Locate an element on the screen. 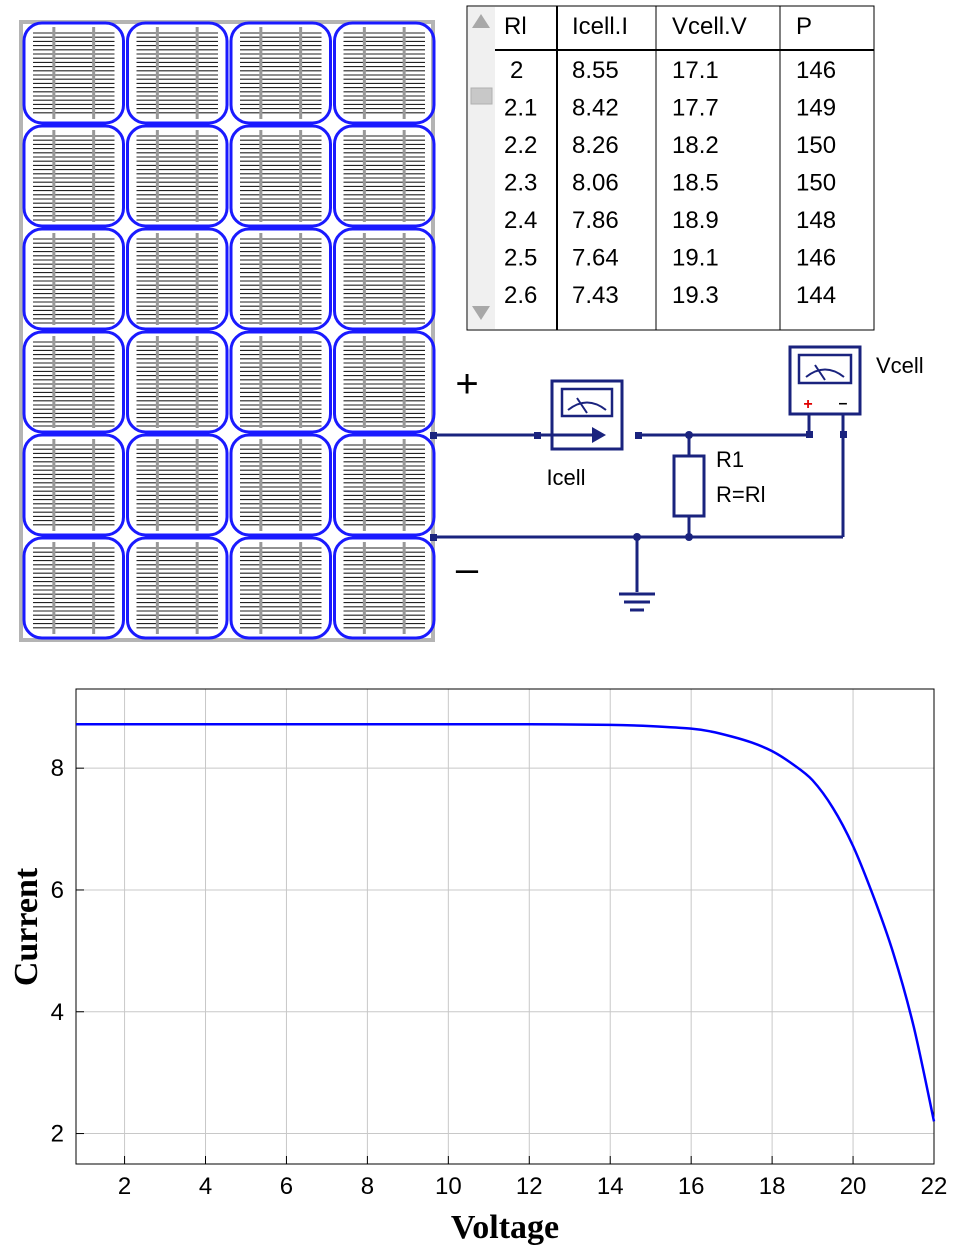 The image size is (953, 1253). table-cell: 149 is located at coordinates (816, 108).